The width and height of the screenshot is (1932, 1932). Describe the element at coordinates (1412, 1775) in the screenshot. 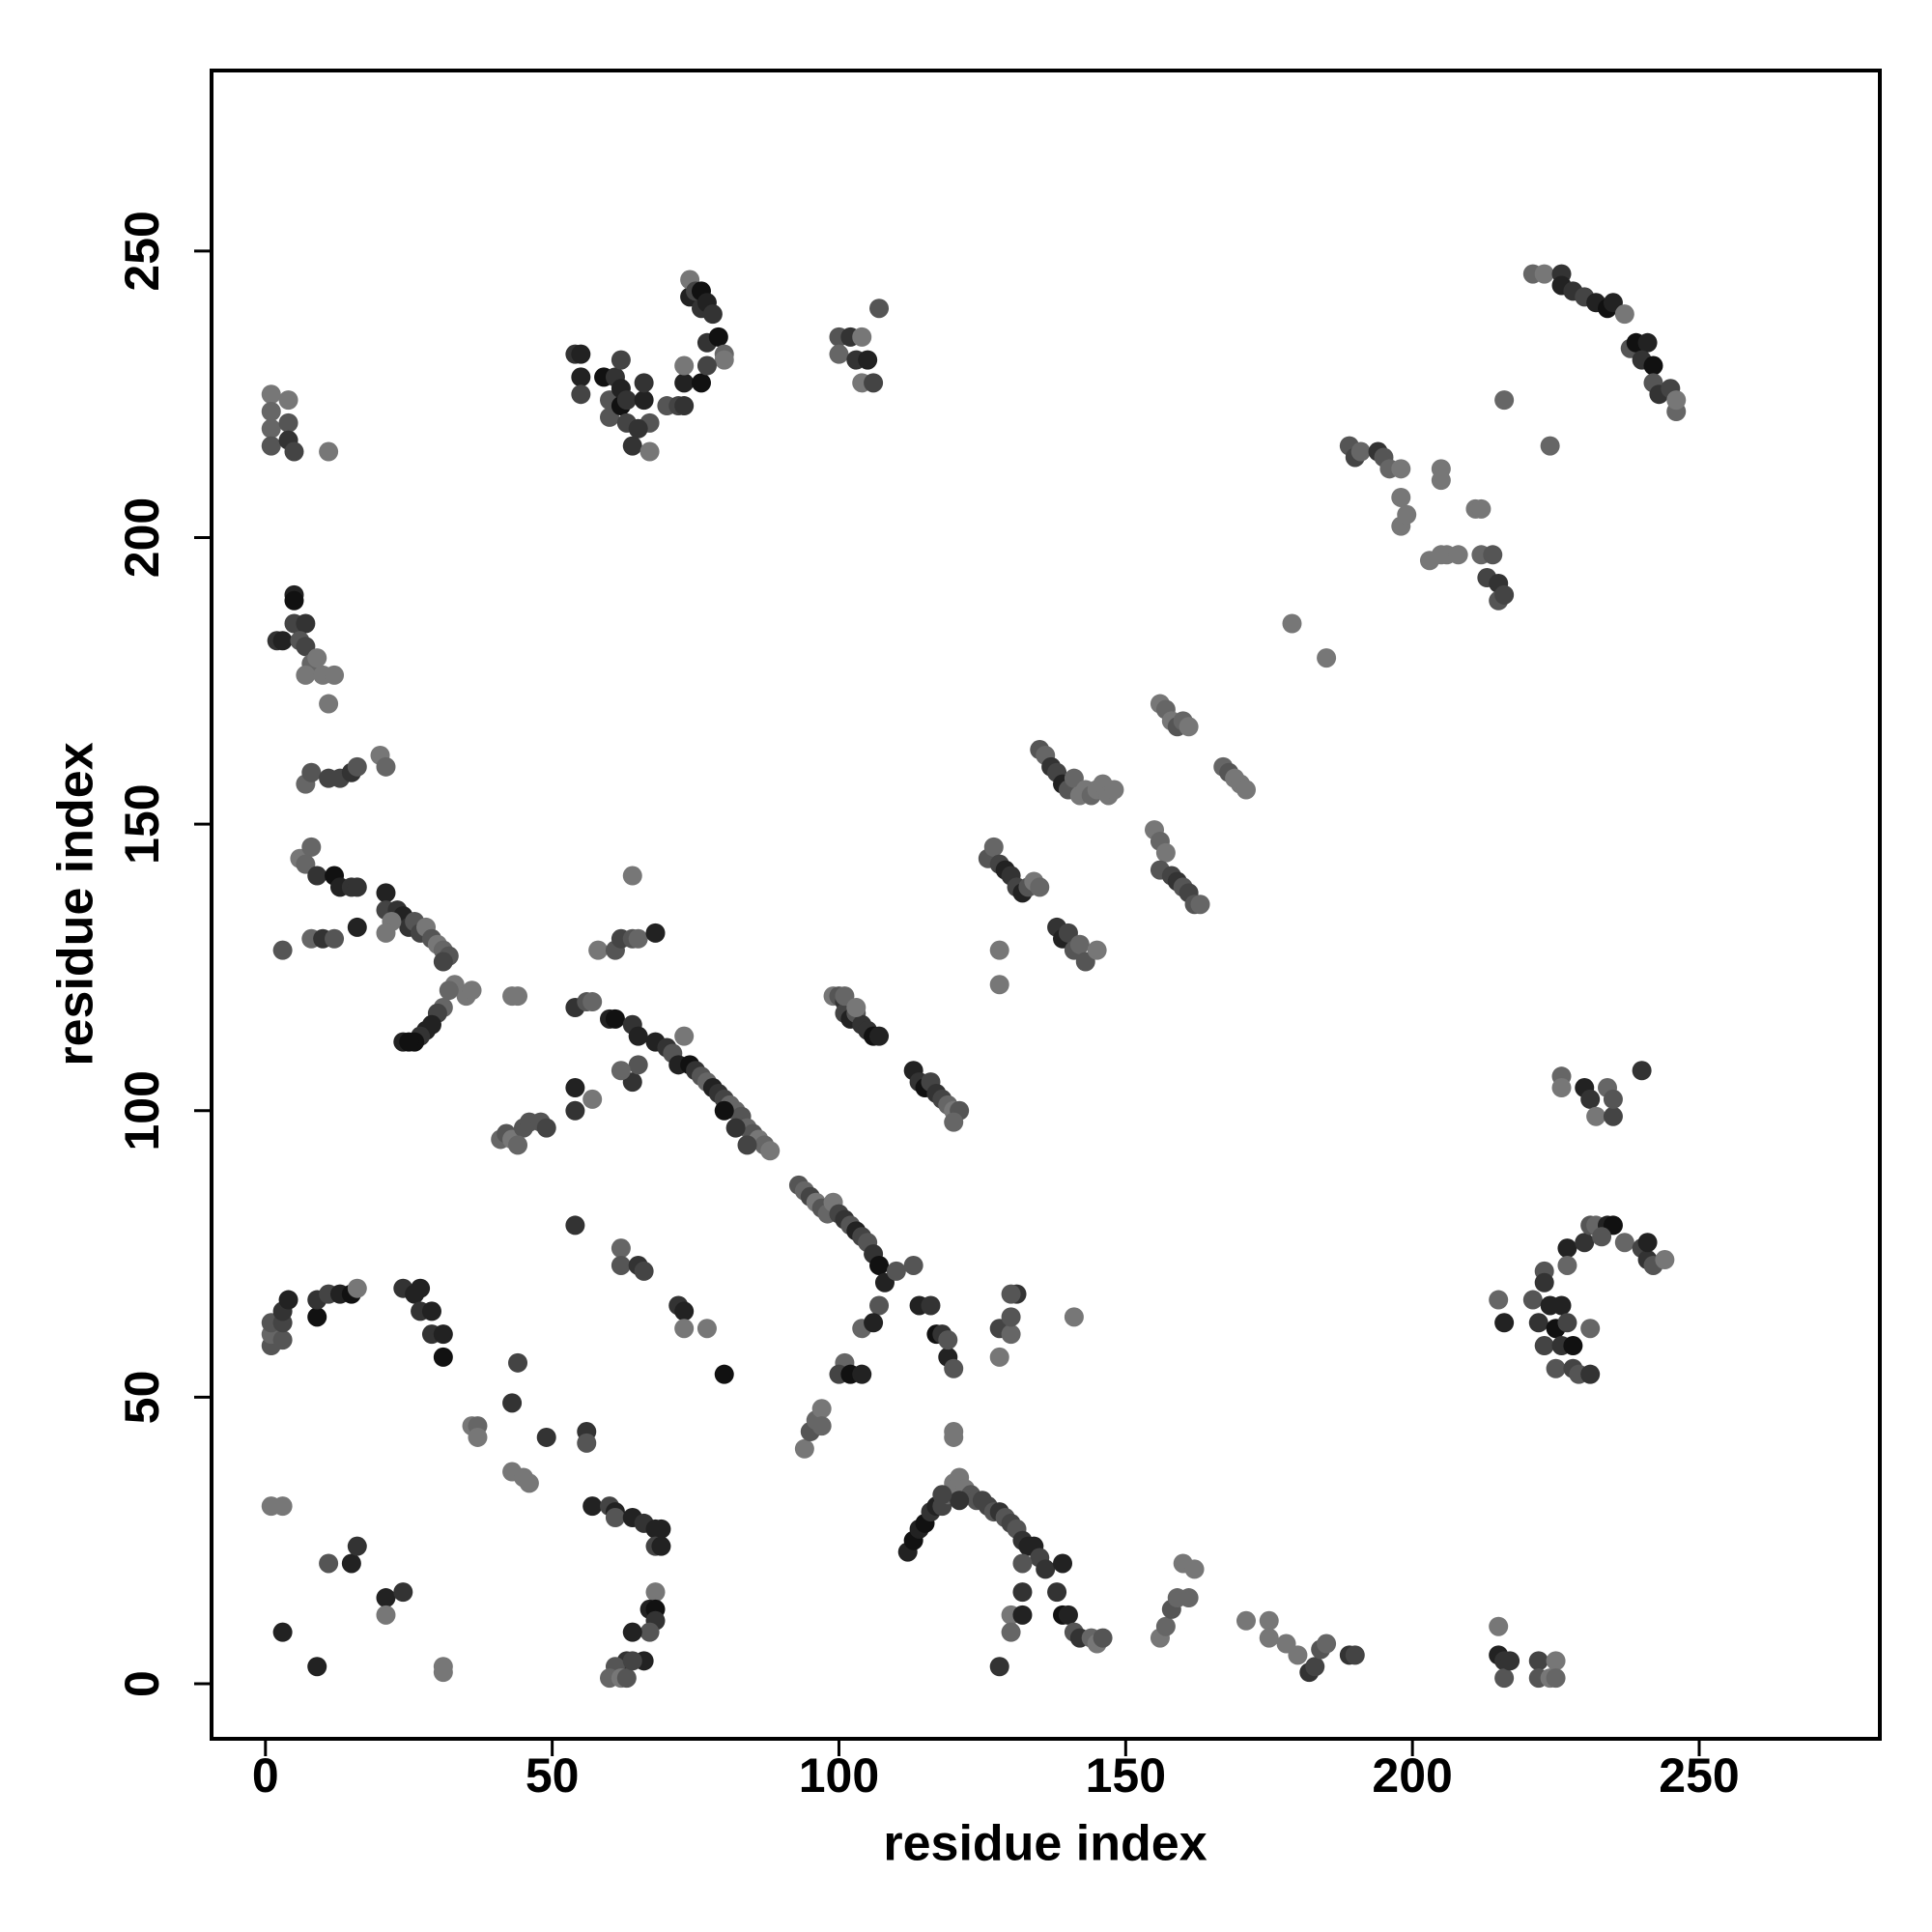

I see `x-tick-label: 200` at that location.